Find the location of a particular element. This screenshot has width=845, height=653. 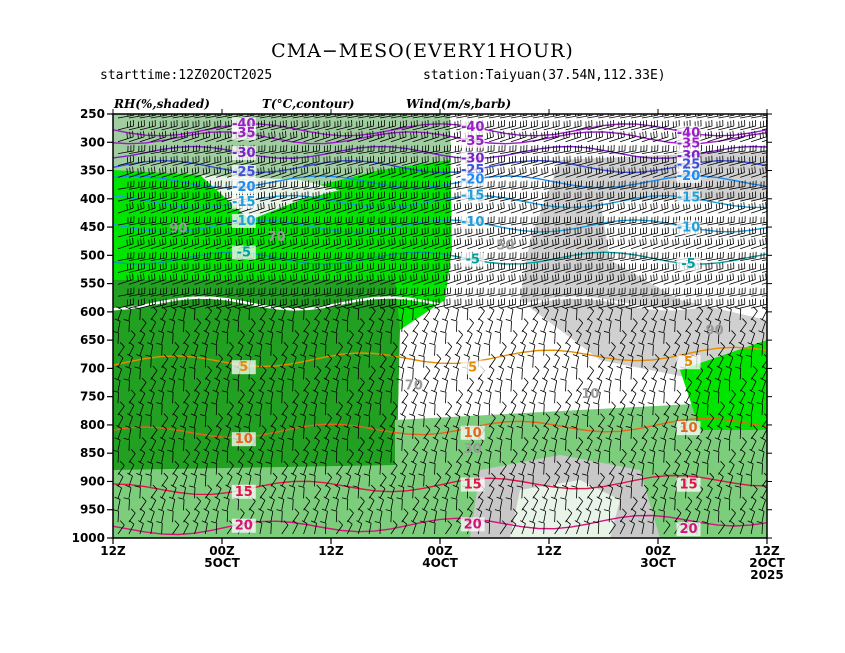

y-tick-label: 300 is located at coordinates (92, 142).